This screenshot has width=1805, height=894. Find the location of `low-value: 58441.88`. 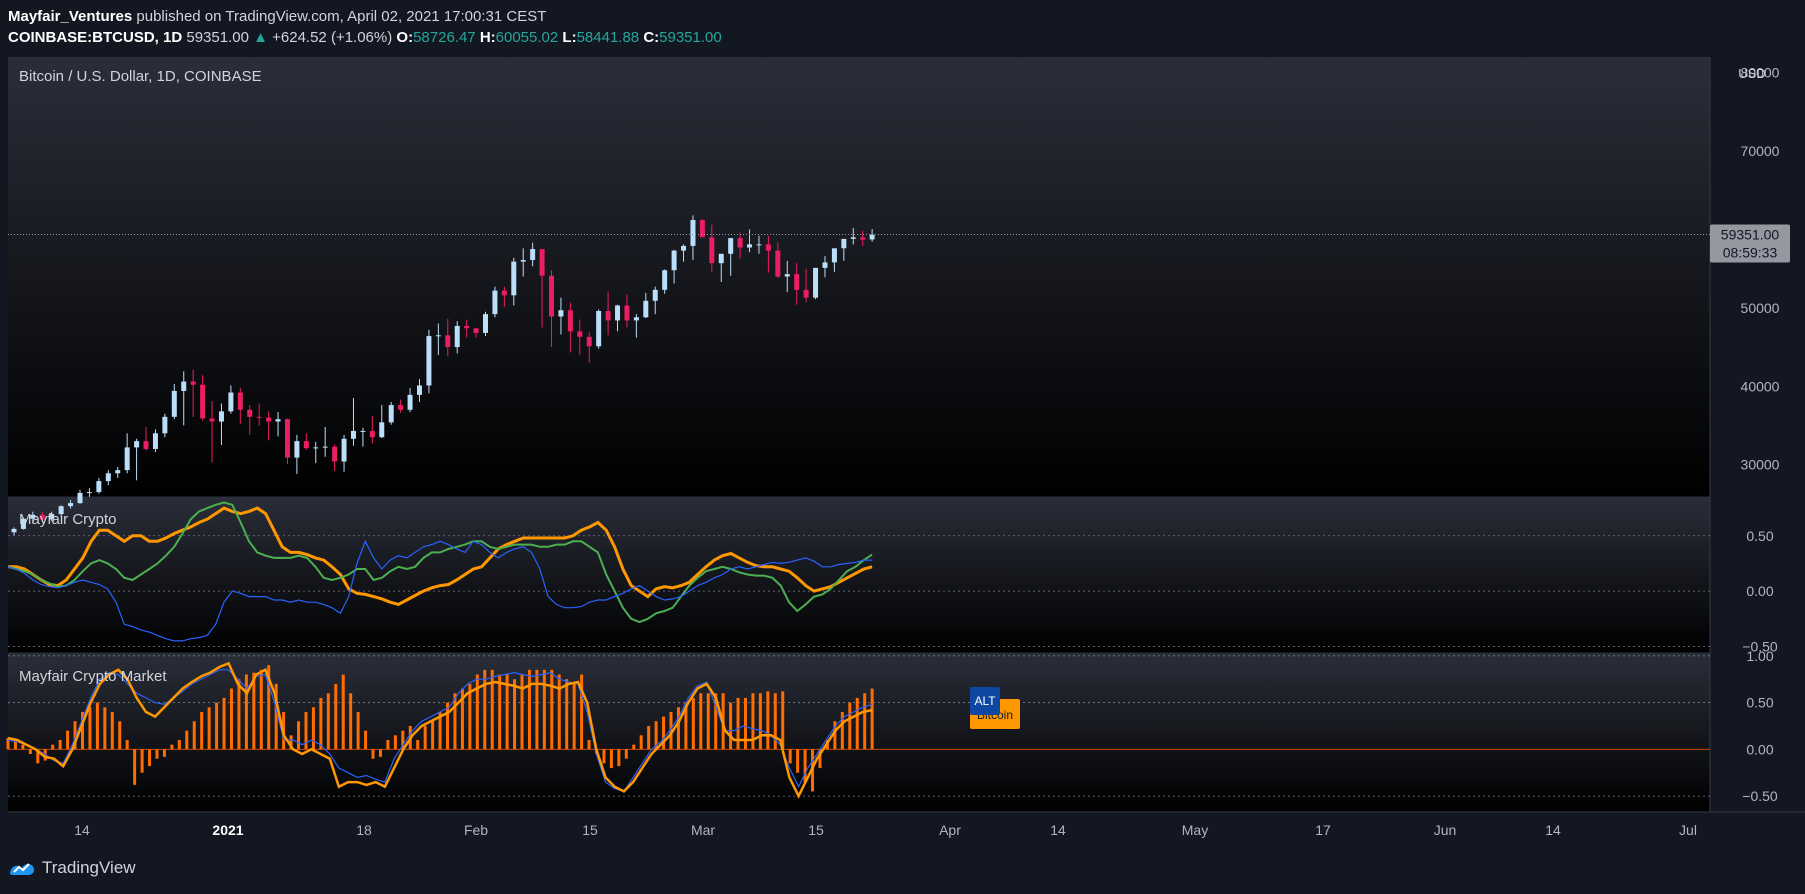

low-value: 58441.88 is located at coordinates (608, 37).